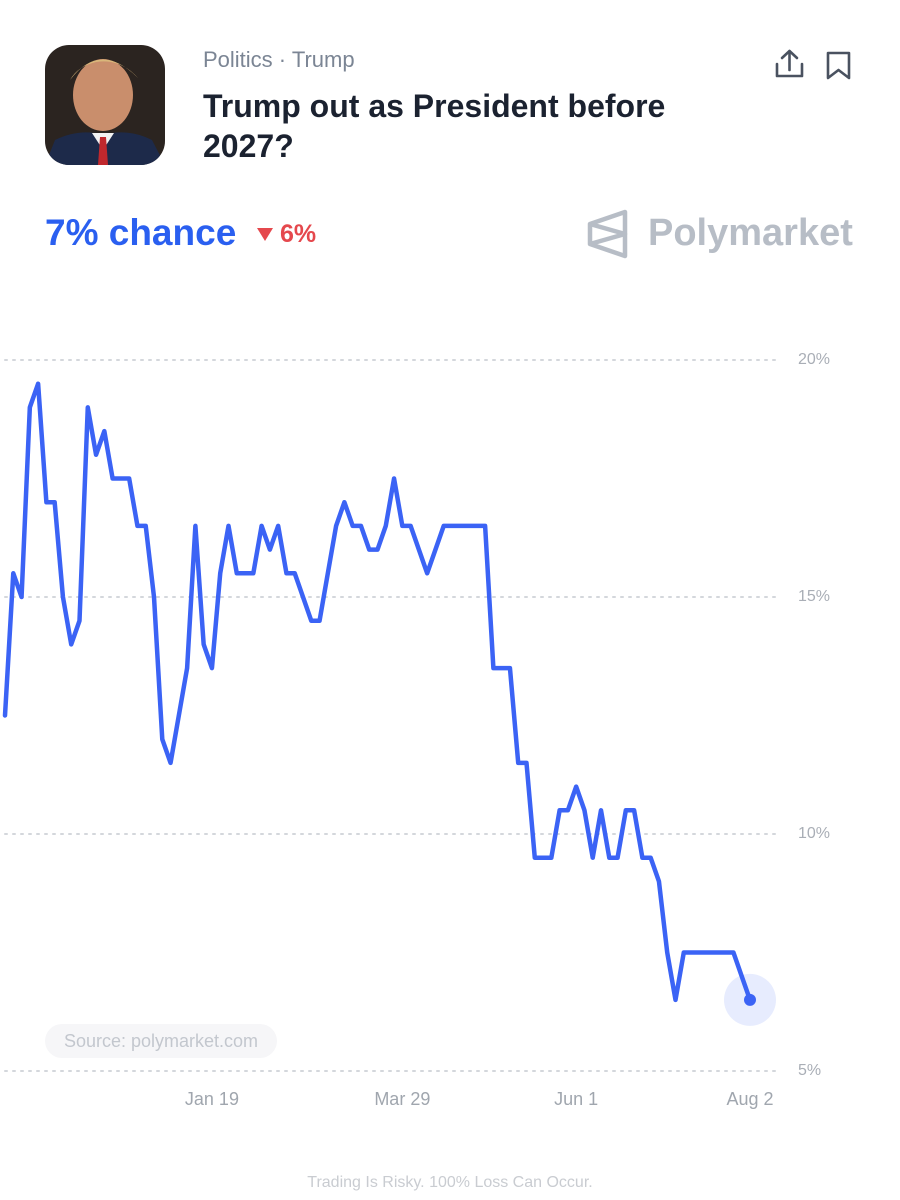  What do you see at coordinates (814, 359) in the screenshot?
I see `y-tick-label: 20%` at bounding box center [814, 359].